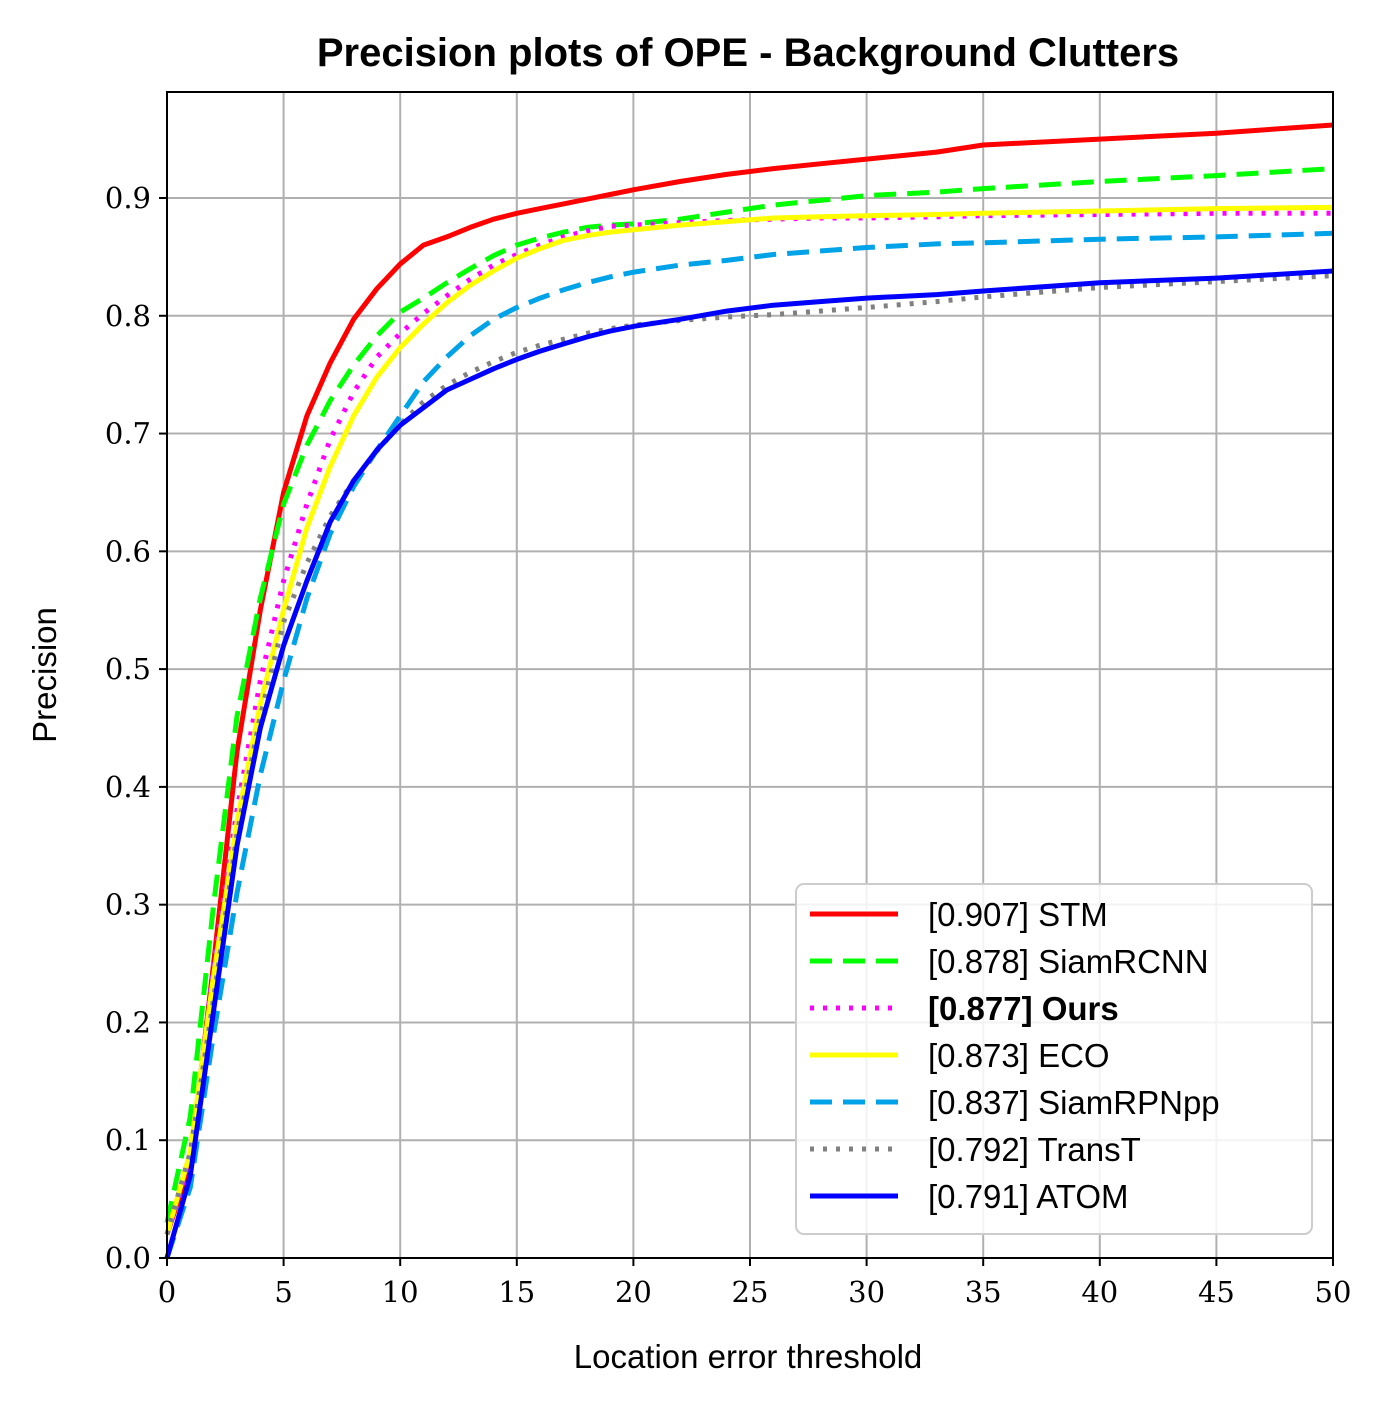 Image resolution: width=1383 pixels, height=1410 pixels. What do you see at coordinates (128, 905) in the screenshot?
I see `y-tick-label: 0.3` at bounding box center [128, 905].